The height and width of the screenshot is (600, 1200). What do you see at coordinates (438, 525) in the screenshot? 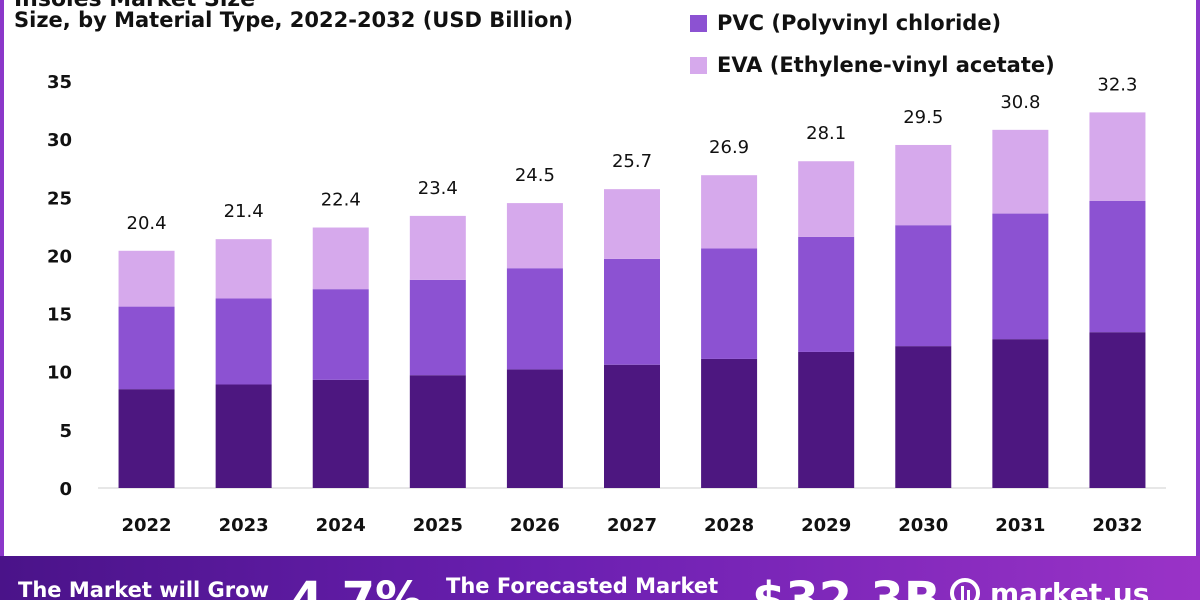
I see `x-tick-label-2025: 2025` at bounding box center [438, 525].